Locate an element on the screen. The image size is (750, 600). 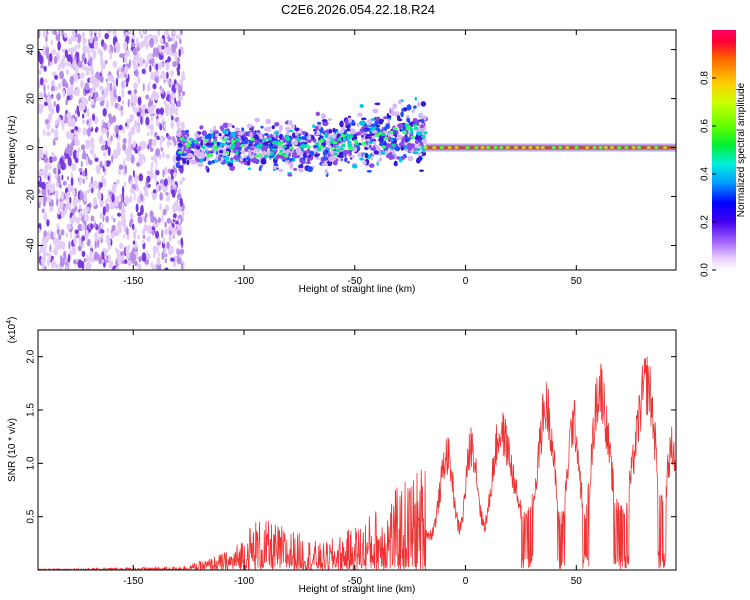
spectrogram-x-tick-label: 0 is located at coordinates (466, 281).